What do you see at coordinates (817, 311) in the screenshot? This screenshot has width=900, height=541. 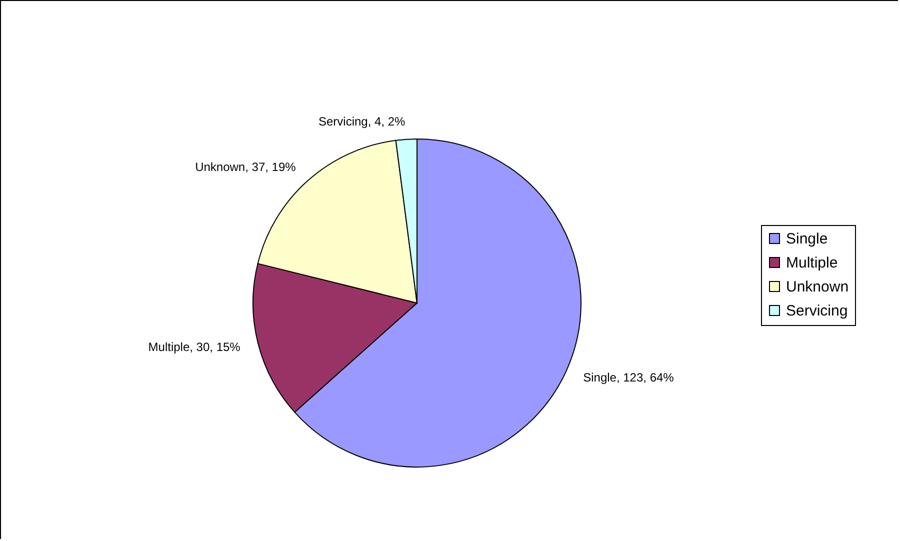 I see `legend-label: Servicing` at bounding box center [817, 311].